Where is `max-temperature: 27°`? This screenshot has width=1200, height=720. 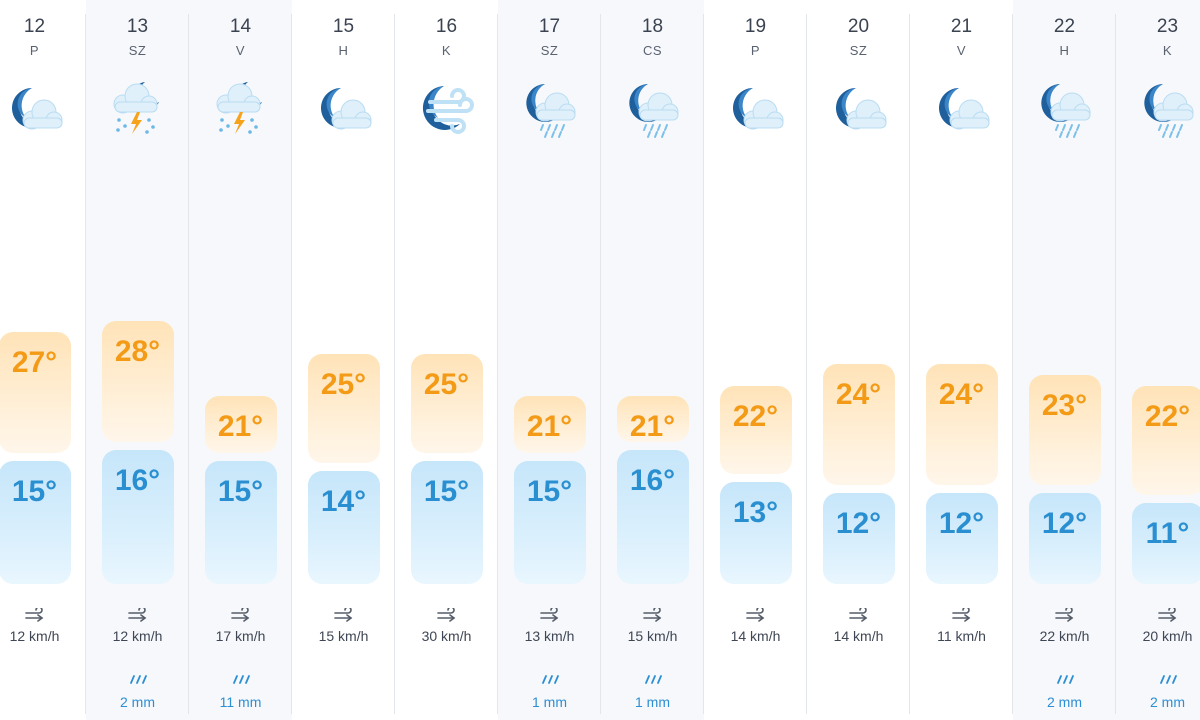
max-temperature: 27° is located at coordinates (34, 363).